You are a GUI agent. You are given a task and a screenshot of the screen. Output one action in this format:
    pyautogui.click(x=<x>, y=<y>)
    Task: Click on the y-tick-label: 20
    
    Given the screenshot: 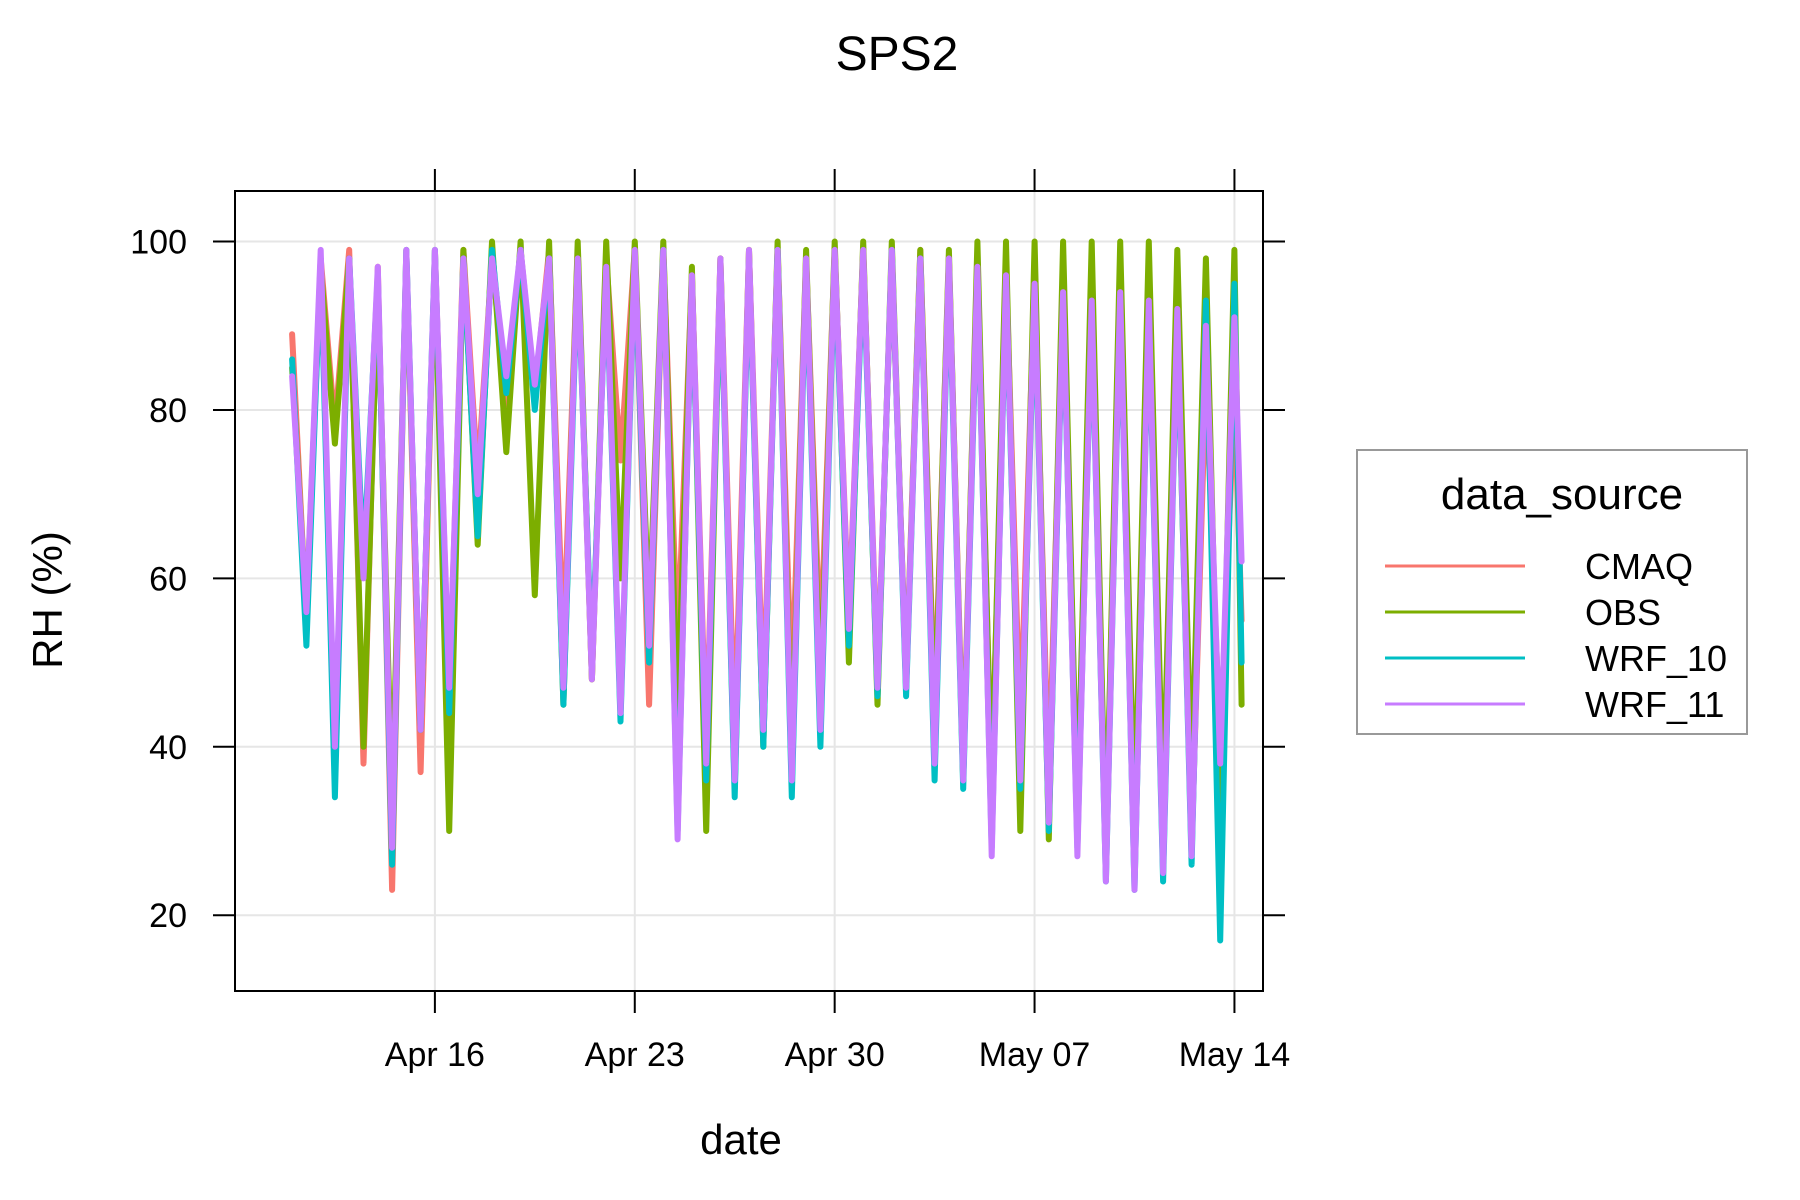 What is the action you would take?
    pyautogui.click(x=168, y=916)
    